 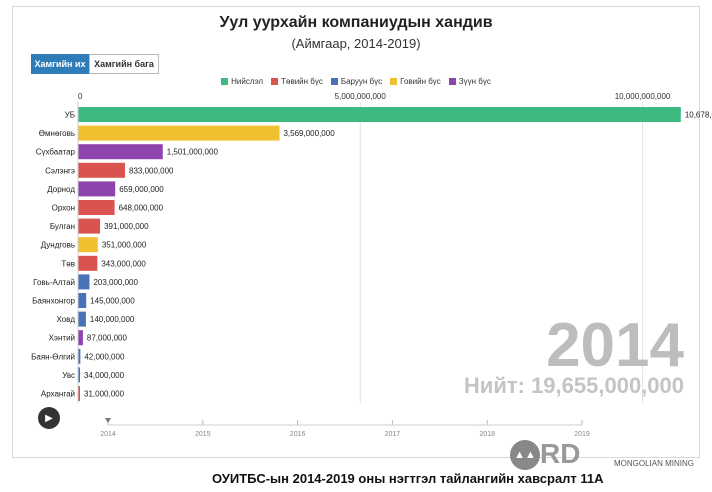 What do you see at coordinates (104, 394) in the screenshot?
I see `value-label: 31,000,000` at bounding box center [104, 394].